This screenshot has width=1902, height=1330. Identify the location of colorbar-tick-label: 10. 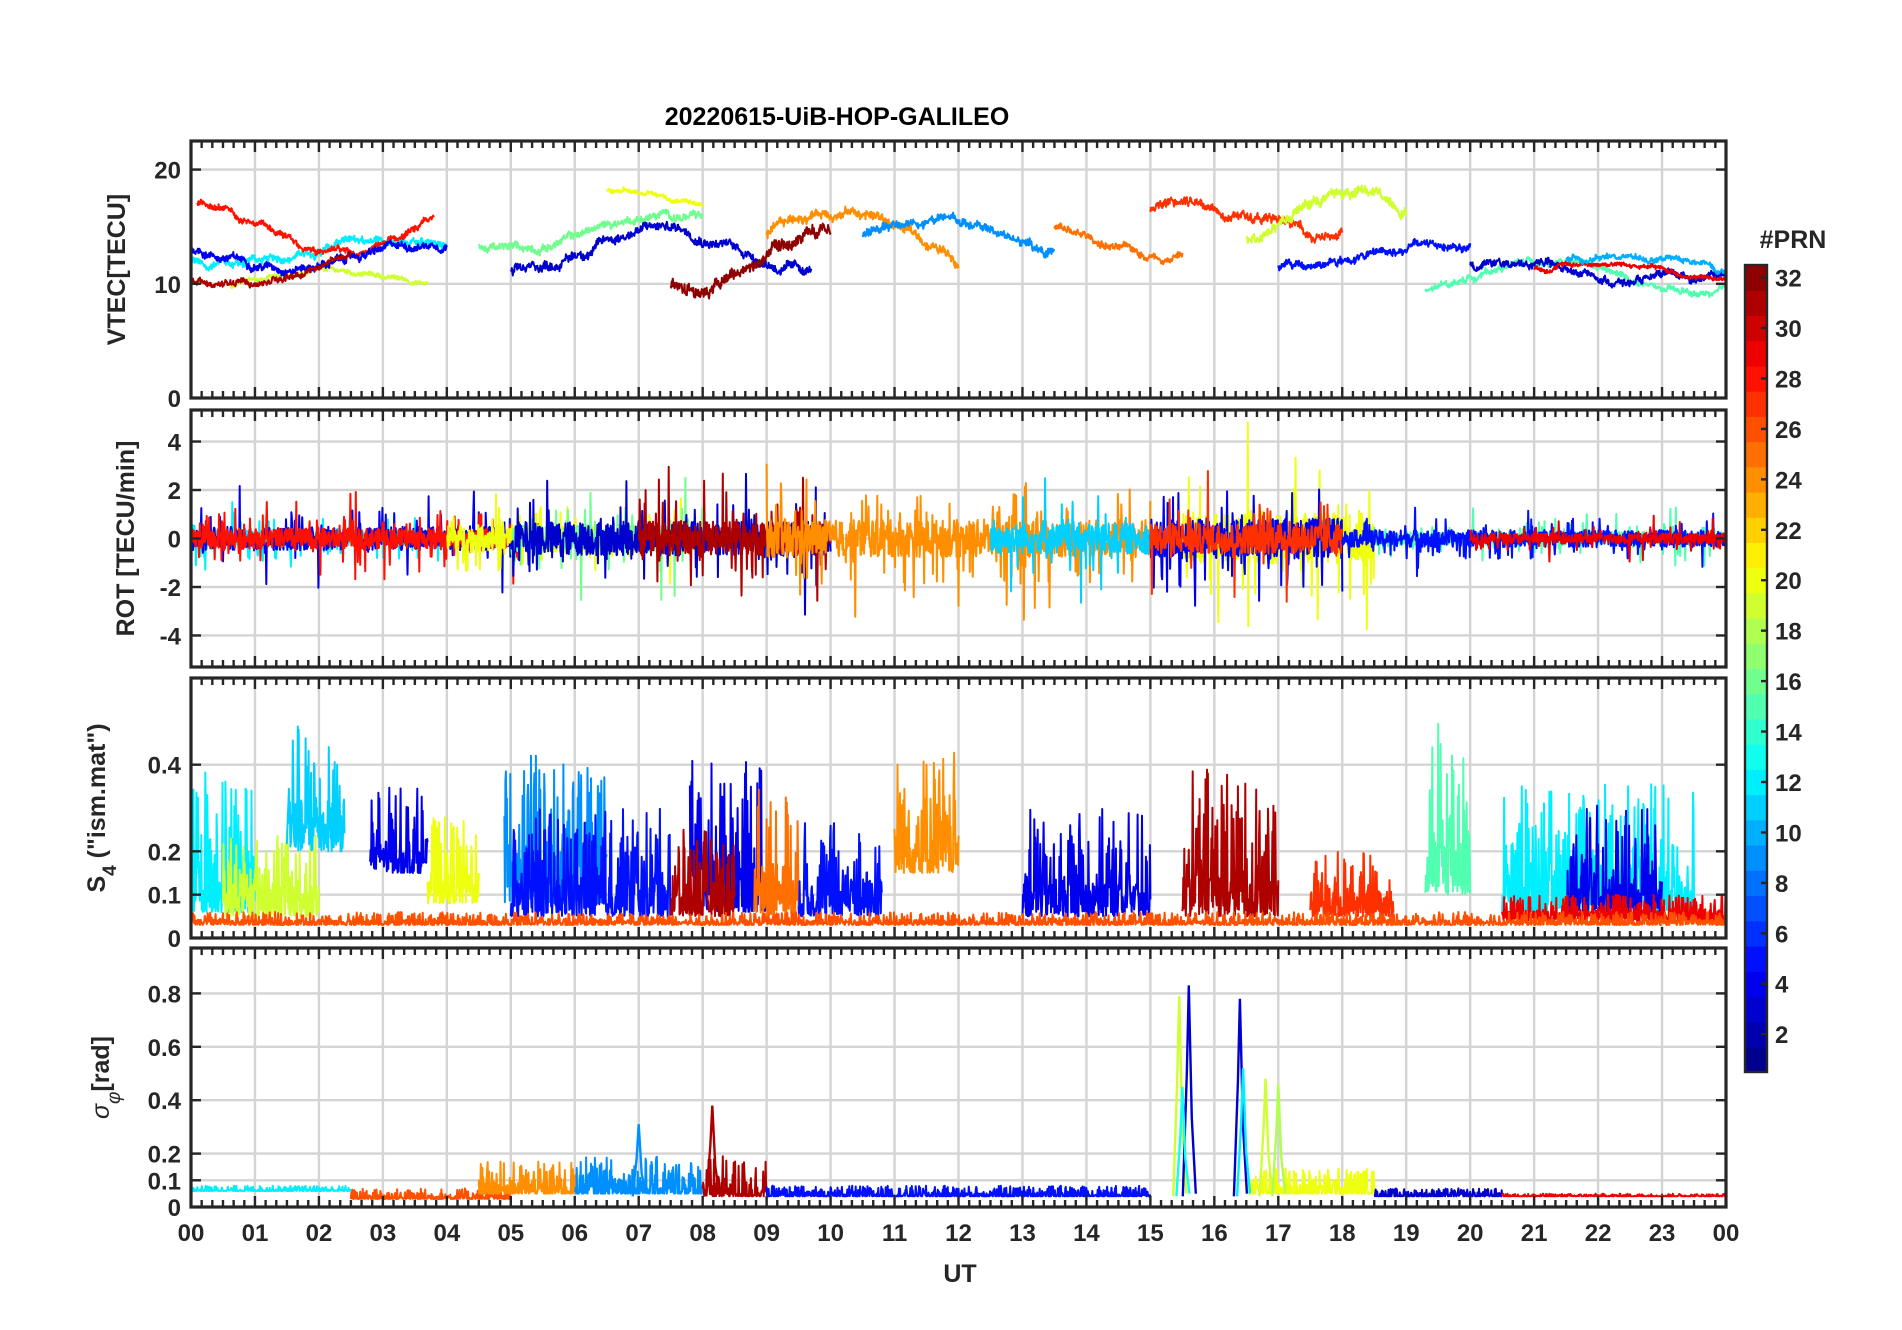
(1788, 833).